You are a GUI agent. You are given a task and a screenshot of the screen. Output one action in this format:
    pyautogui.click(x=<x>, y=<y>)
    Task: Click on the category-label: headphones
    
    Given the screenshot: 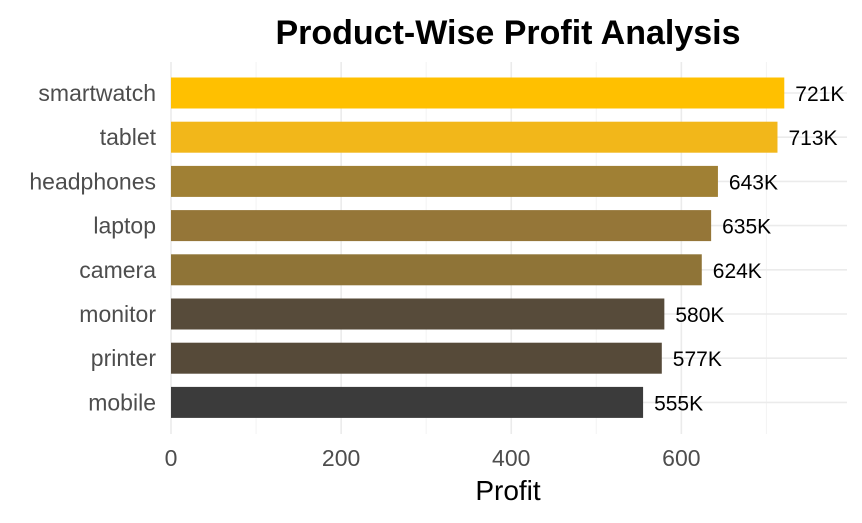 What is the action you would take?
    pyautogui.click(x=92, y=181)
    